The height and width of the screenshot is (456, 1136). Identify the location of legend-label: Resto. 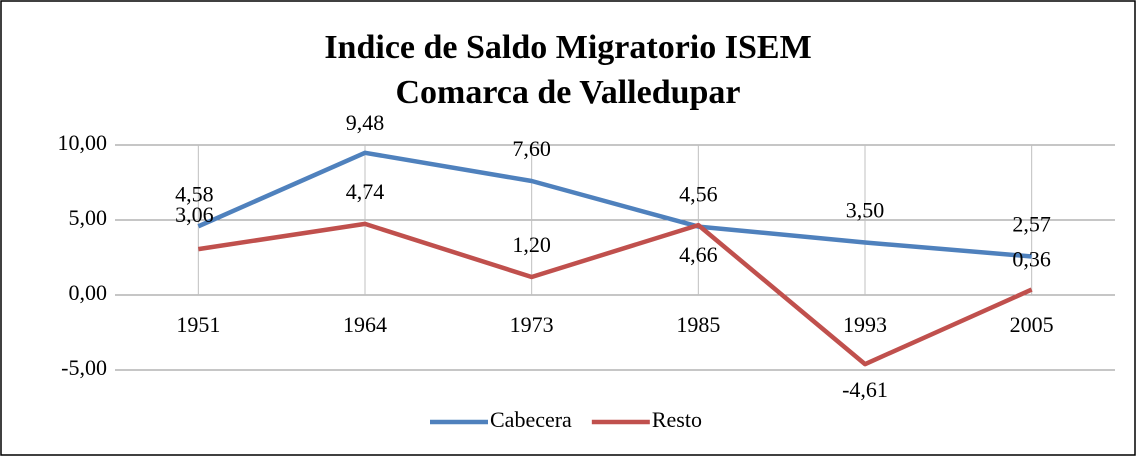
(677, 419).